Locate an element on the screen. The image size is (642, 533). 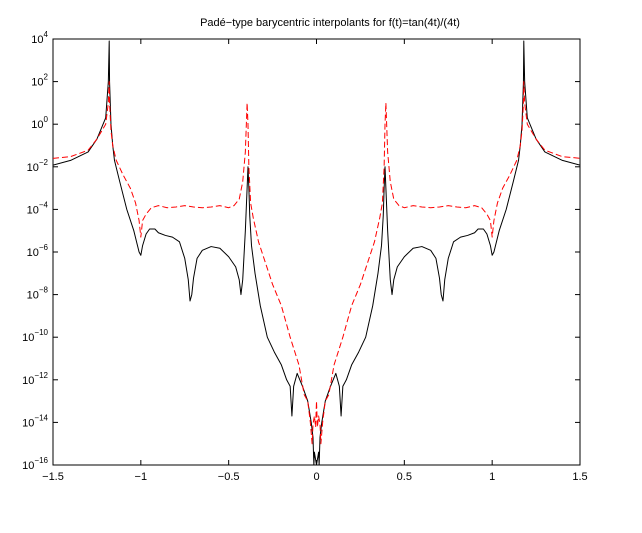
y-tick-label-exponent: 4 is located at coordinates (46, 34).